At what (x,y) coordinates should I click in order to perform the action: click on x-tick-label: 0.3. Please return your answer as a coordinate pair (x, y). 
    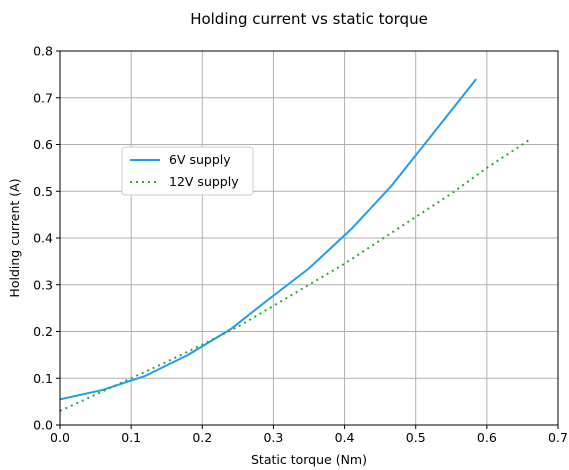
    Looking at the image, I should click on (273, 437).